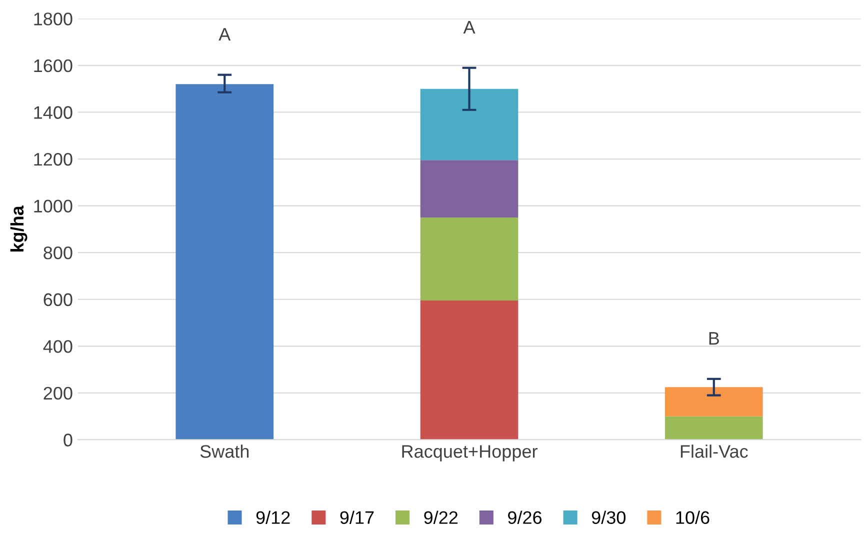  What do you see at coordinates (693, 517) in the screenshot?
I see `legend-label: 10/6` at bounding box center [693, 517].